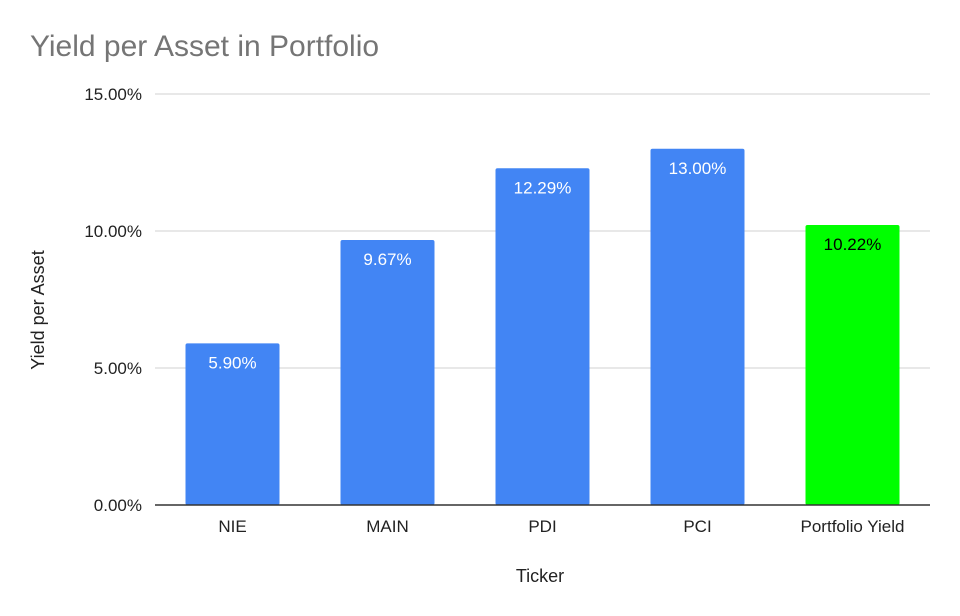 This screenshot has height=616, width=960. I want to click on x-tick-label: PDI, so click(542, 526).